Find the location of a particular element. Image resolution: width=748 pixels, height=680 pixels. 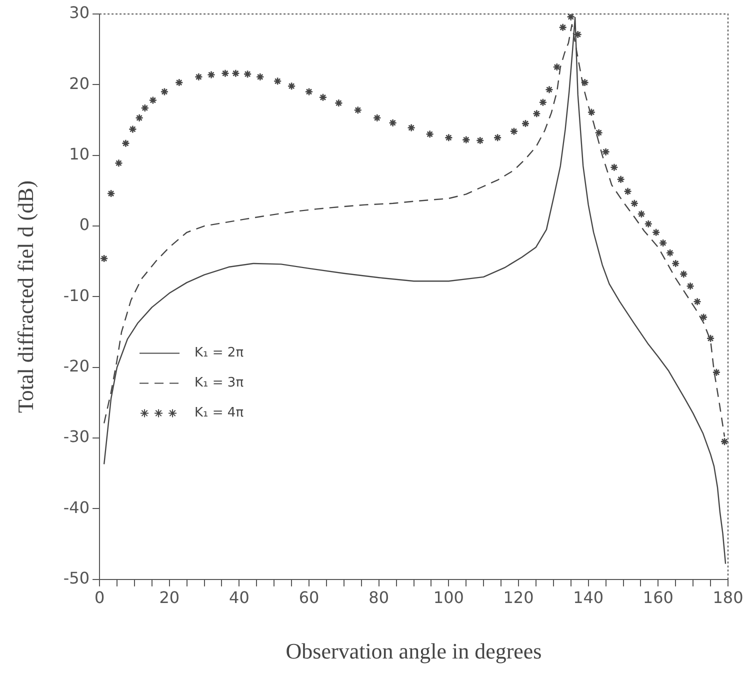

y-tick-label: -20 is located at coordinates (76, 366).